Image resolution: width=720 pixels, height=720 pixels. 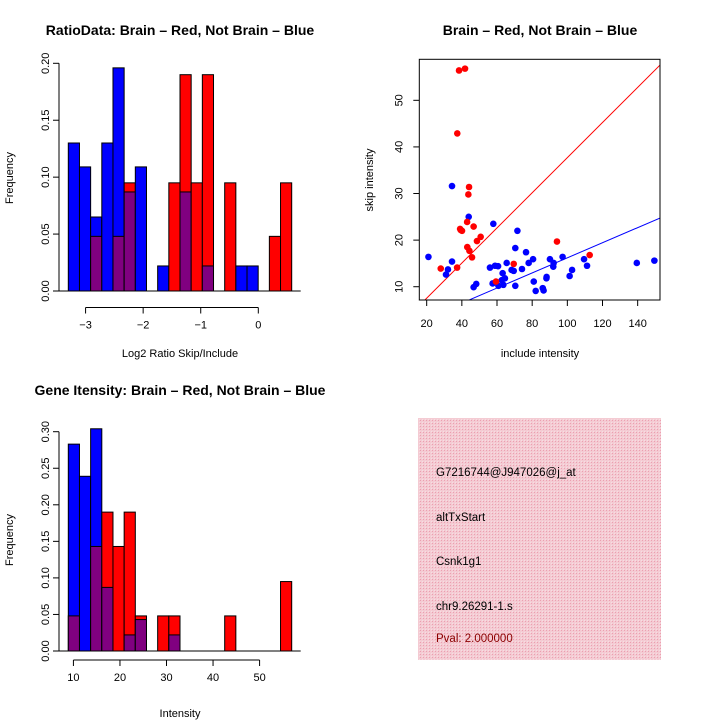 I want to click on x-tick-label: 140, so click(x=637, y=324).